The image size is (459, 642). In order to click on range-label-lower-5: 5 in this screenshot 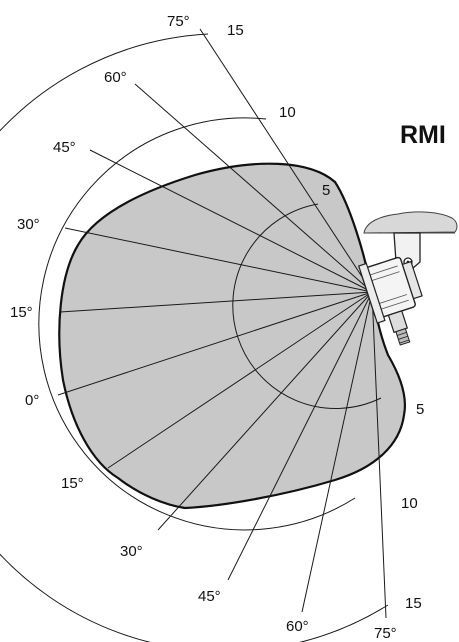, I will do `click(420, 409)`.